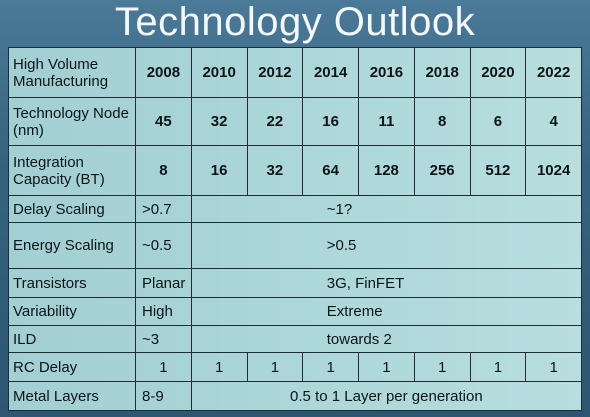 The width and height of the screenshot is (590, 417). I want to click on value-cell: 4, so click(553, 121).